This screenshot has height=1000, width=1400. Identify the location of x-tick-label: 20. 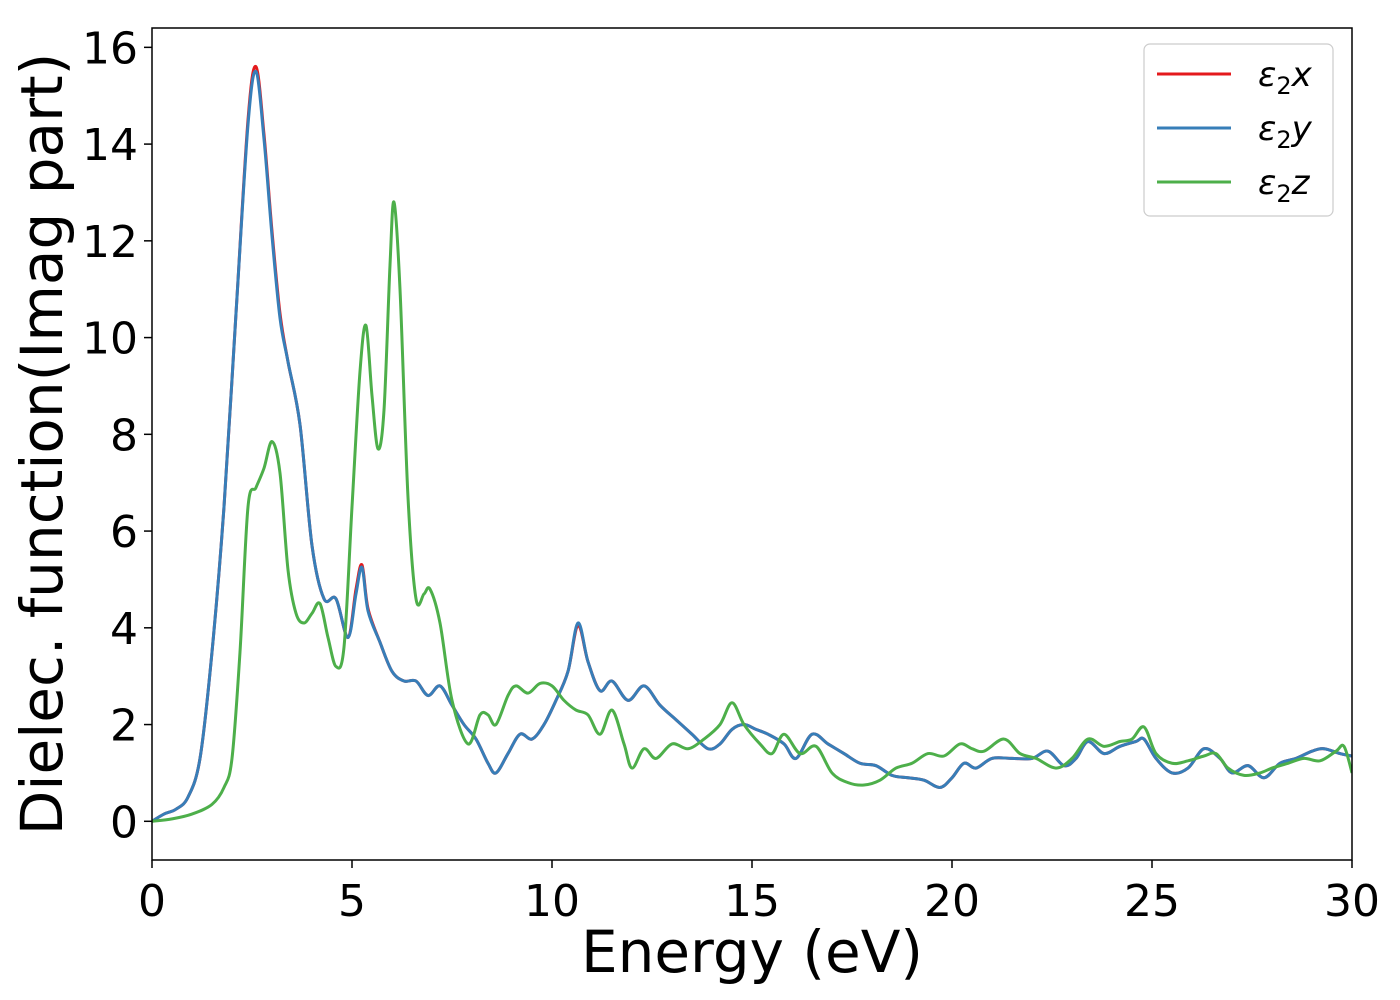
(952, 901).